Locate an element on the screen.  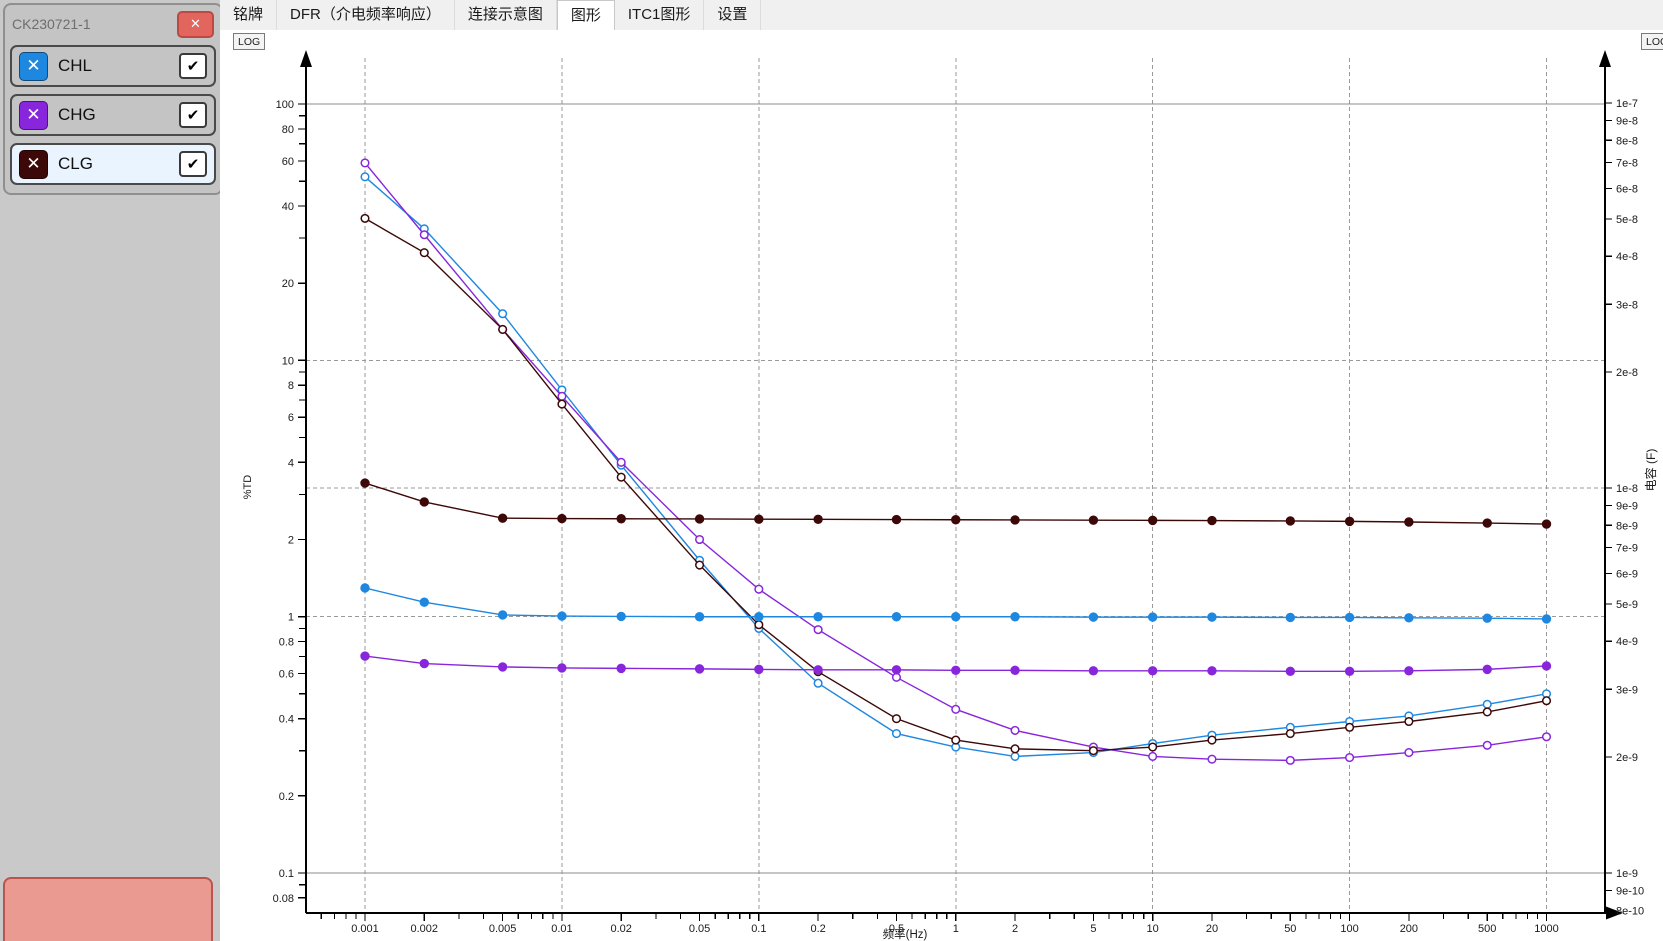
svg-text: 5 is located at coordinates (1093, 929).